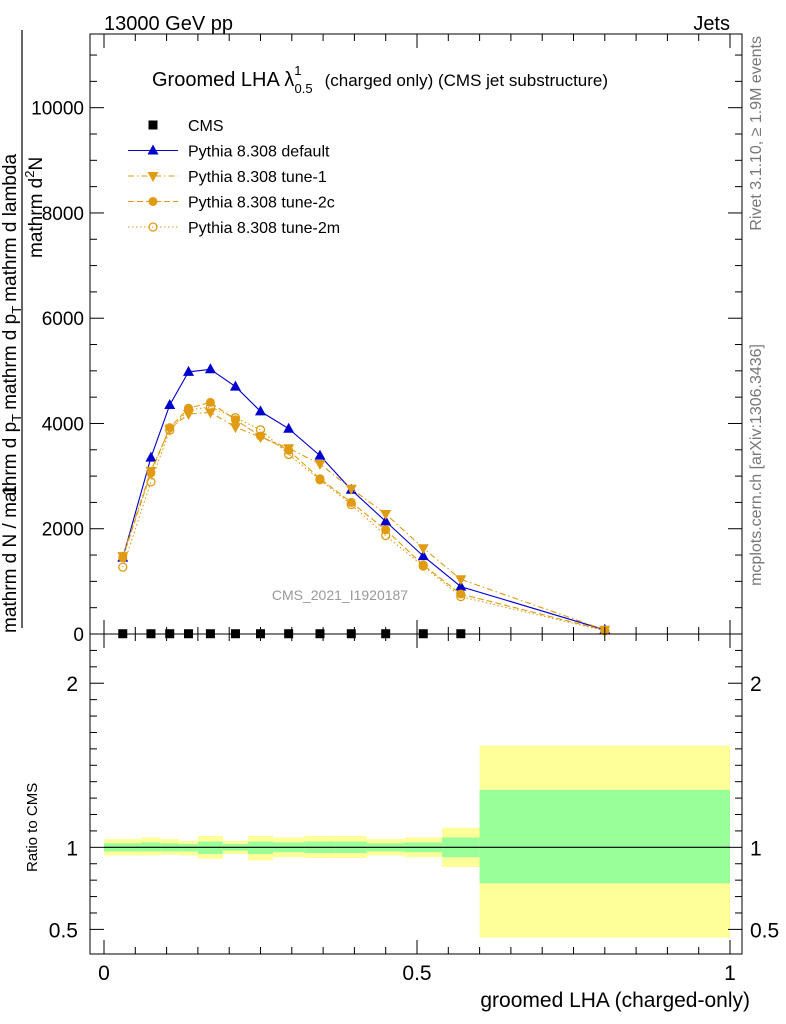 This screenshot has height=1024, width=786. What do you see at coordinates (261, 203) in the screenshot?
I see `legend-pythia-8-308-tune-2c-label: Pythia 8.308 tune-2c` at bounding box center [261, 203].